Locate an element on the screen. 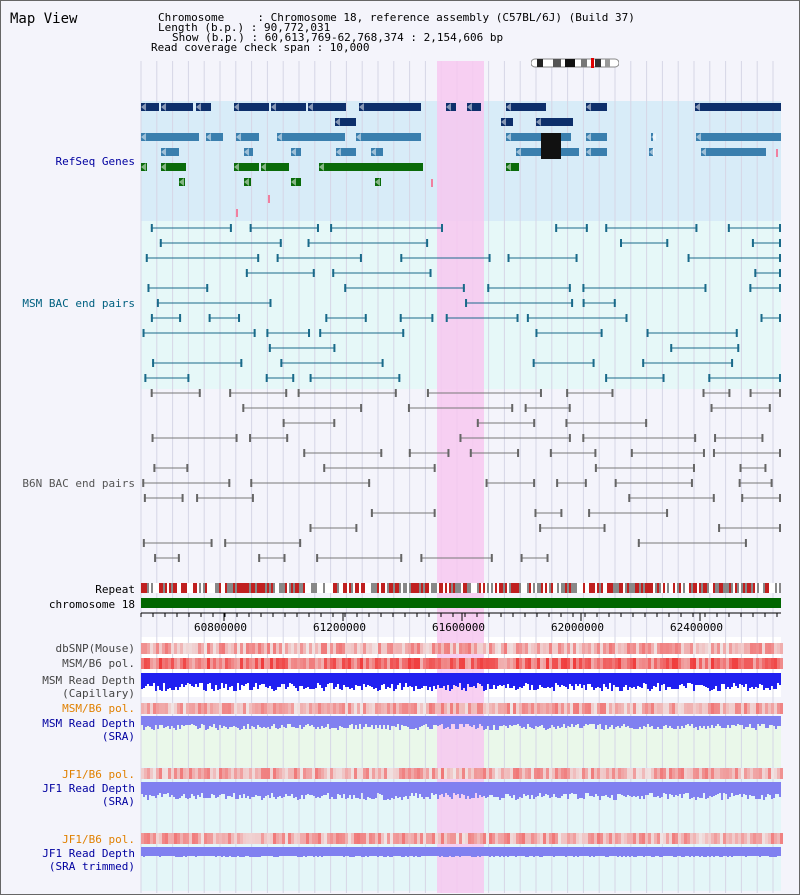  track-label-msm-pol: MSM/B6 pol. is located at coordinates (98, 663).